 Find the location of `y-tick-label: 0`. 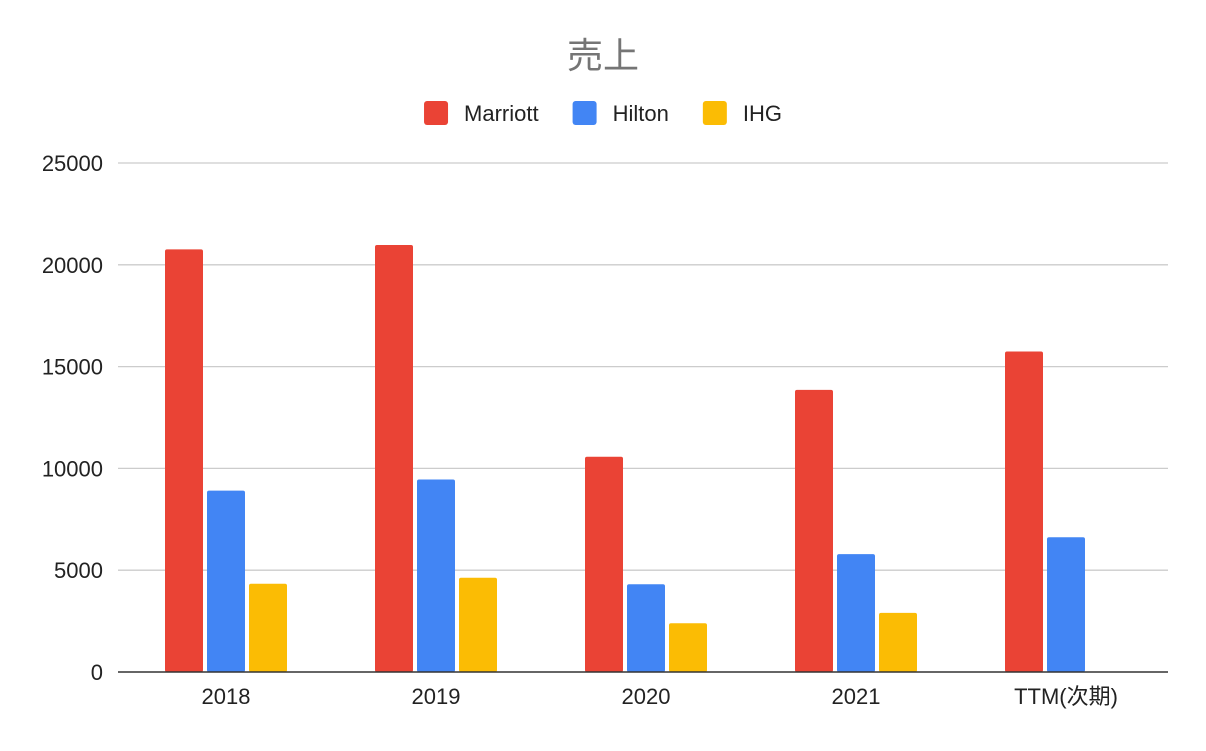

y-tick-label: 0 is located at coordinates (97, 672).